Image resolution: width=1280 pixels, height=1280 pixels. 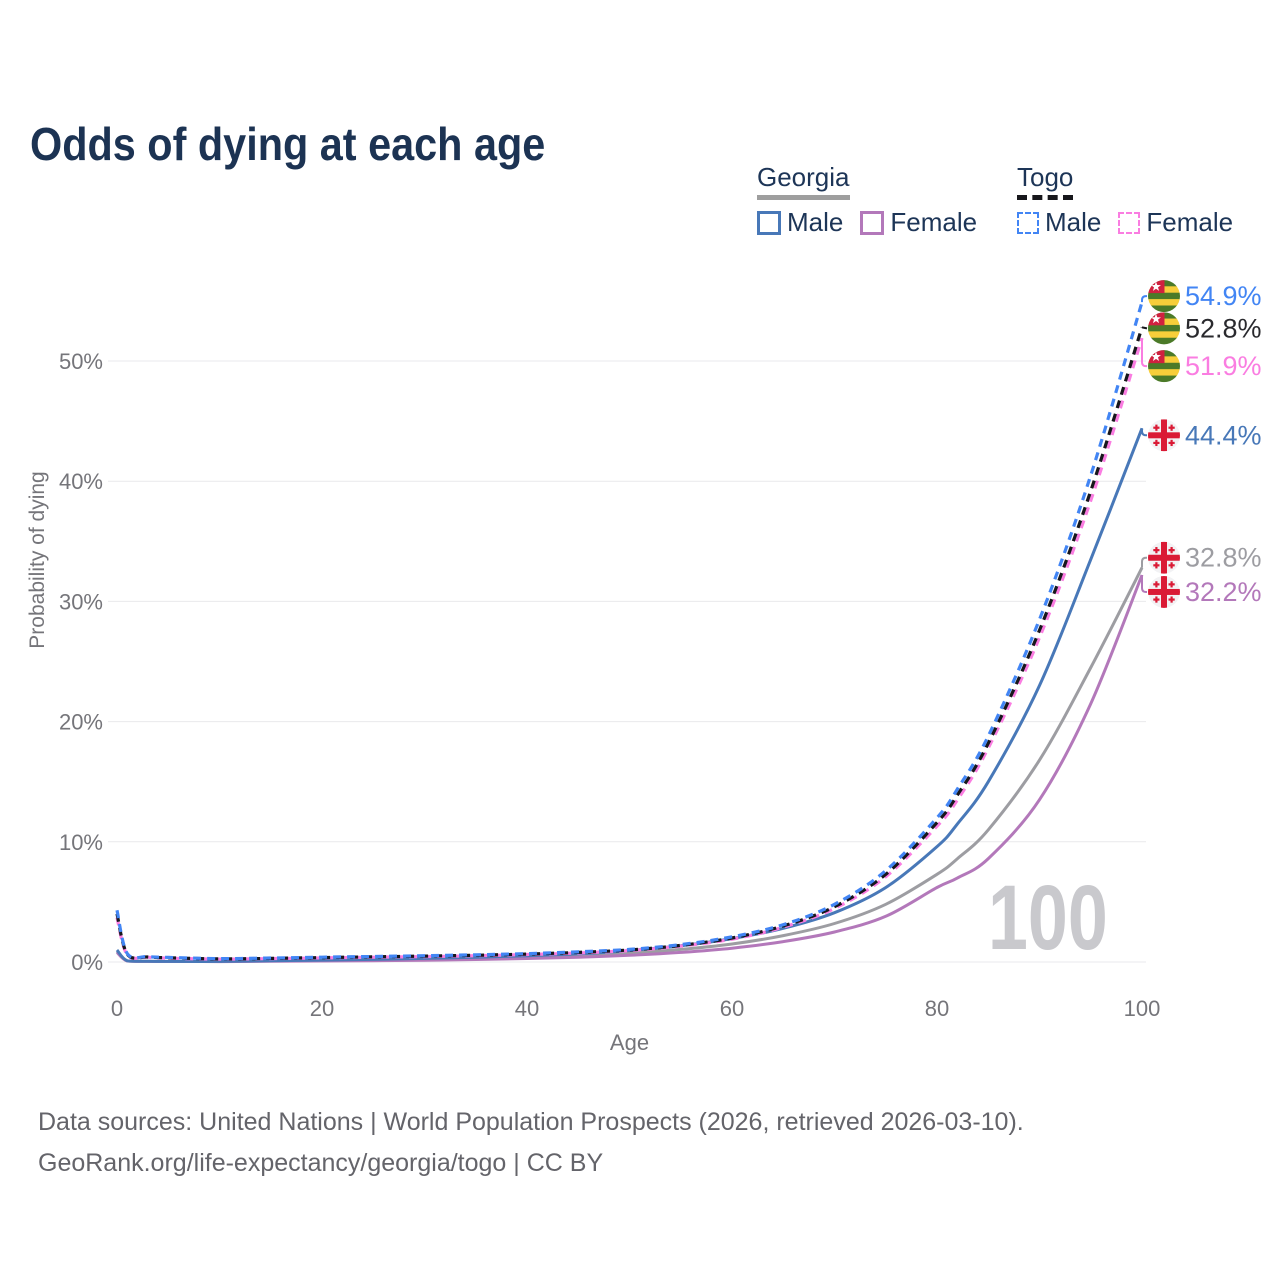 What do you see at coordinates (81, 361) in the screenshot?
I see `y-axis-tick-label: 50%` at bounding box center [81, 361].